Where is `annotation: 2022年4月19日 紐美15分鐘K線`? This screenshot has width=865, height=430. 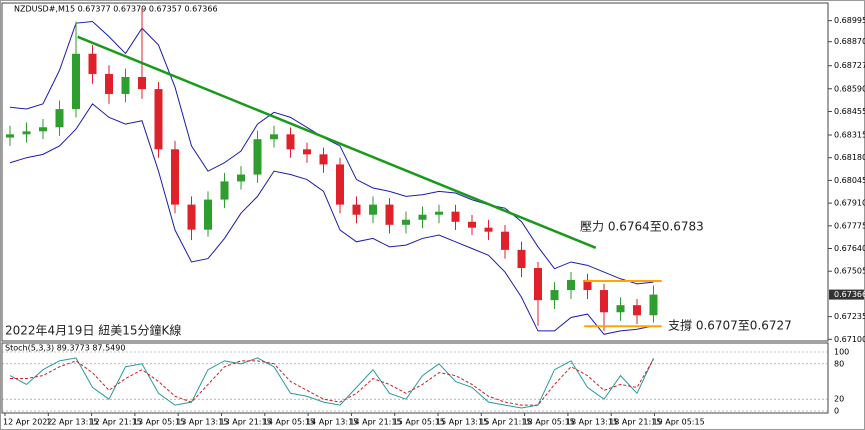 annotation: 2022年4月19日 紐美15分鐘K線 is located at coordinates (93, 330).